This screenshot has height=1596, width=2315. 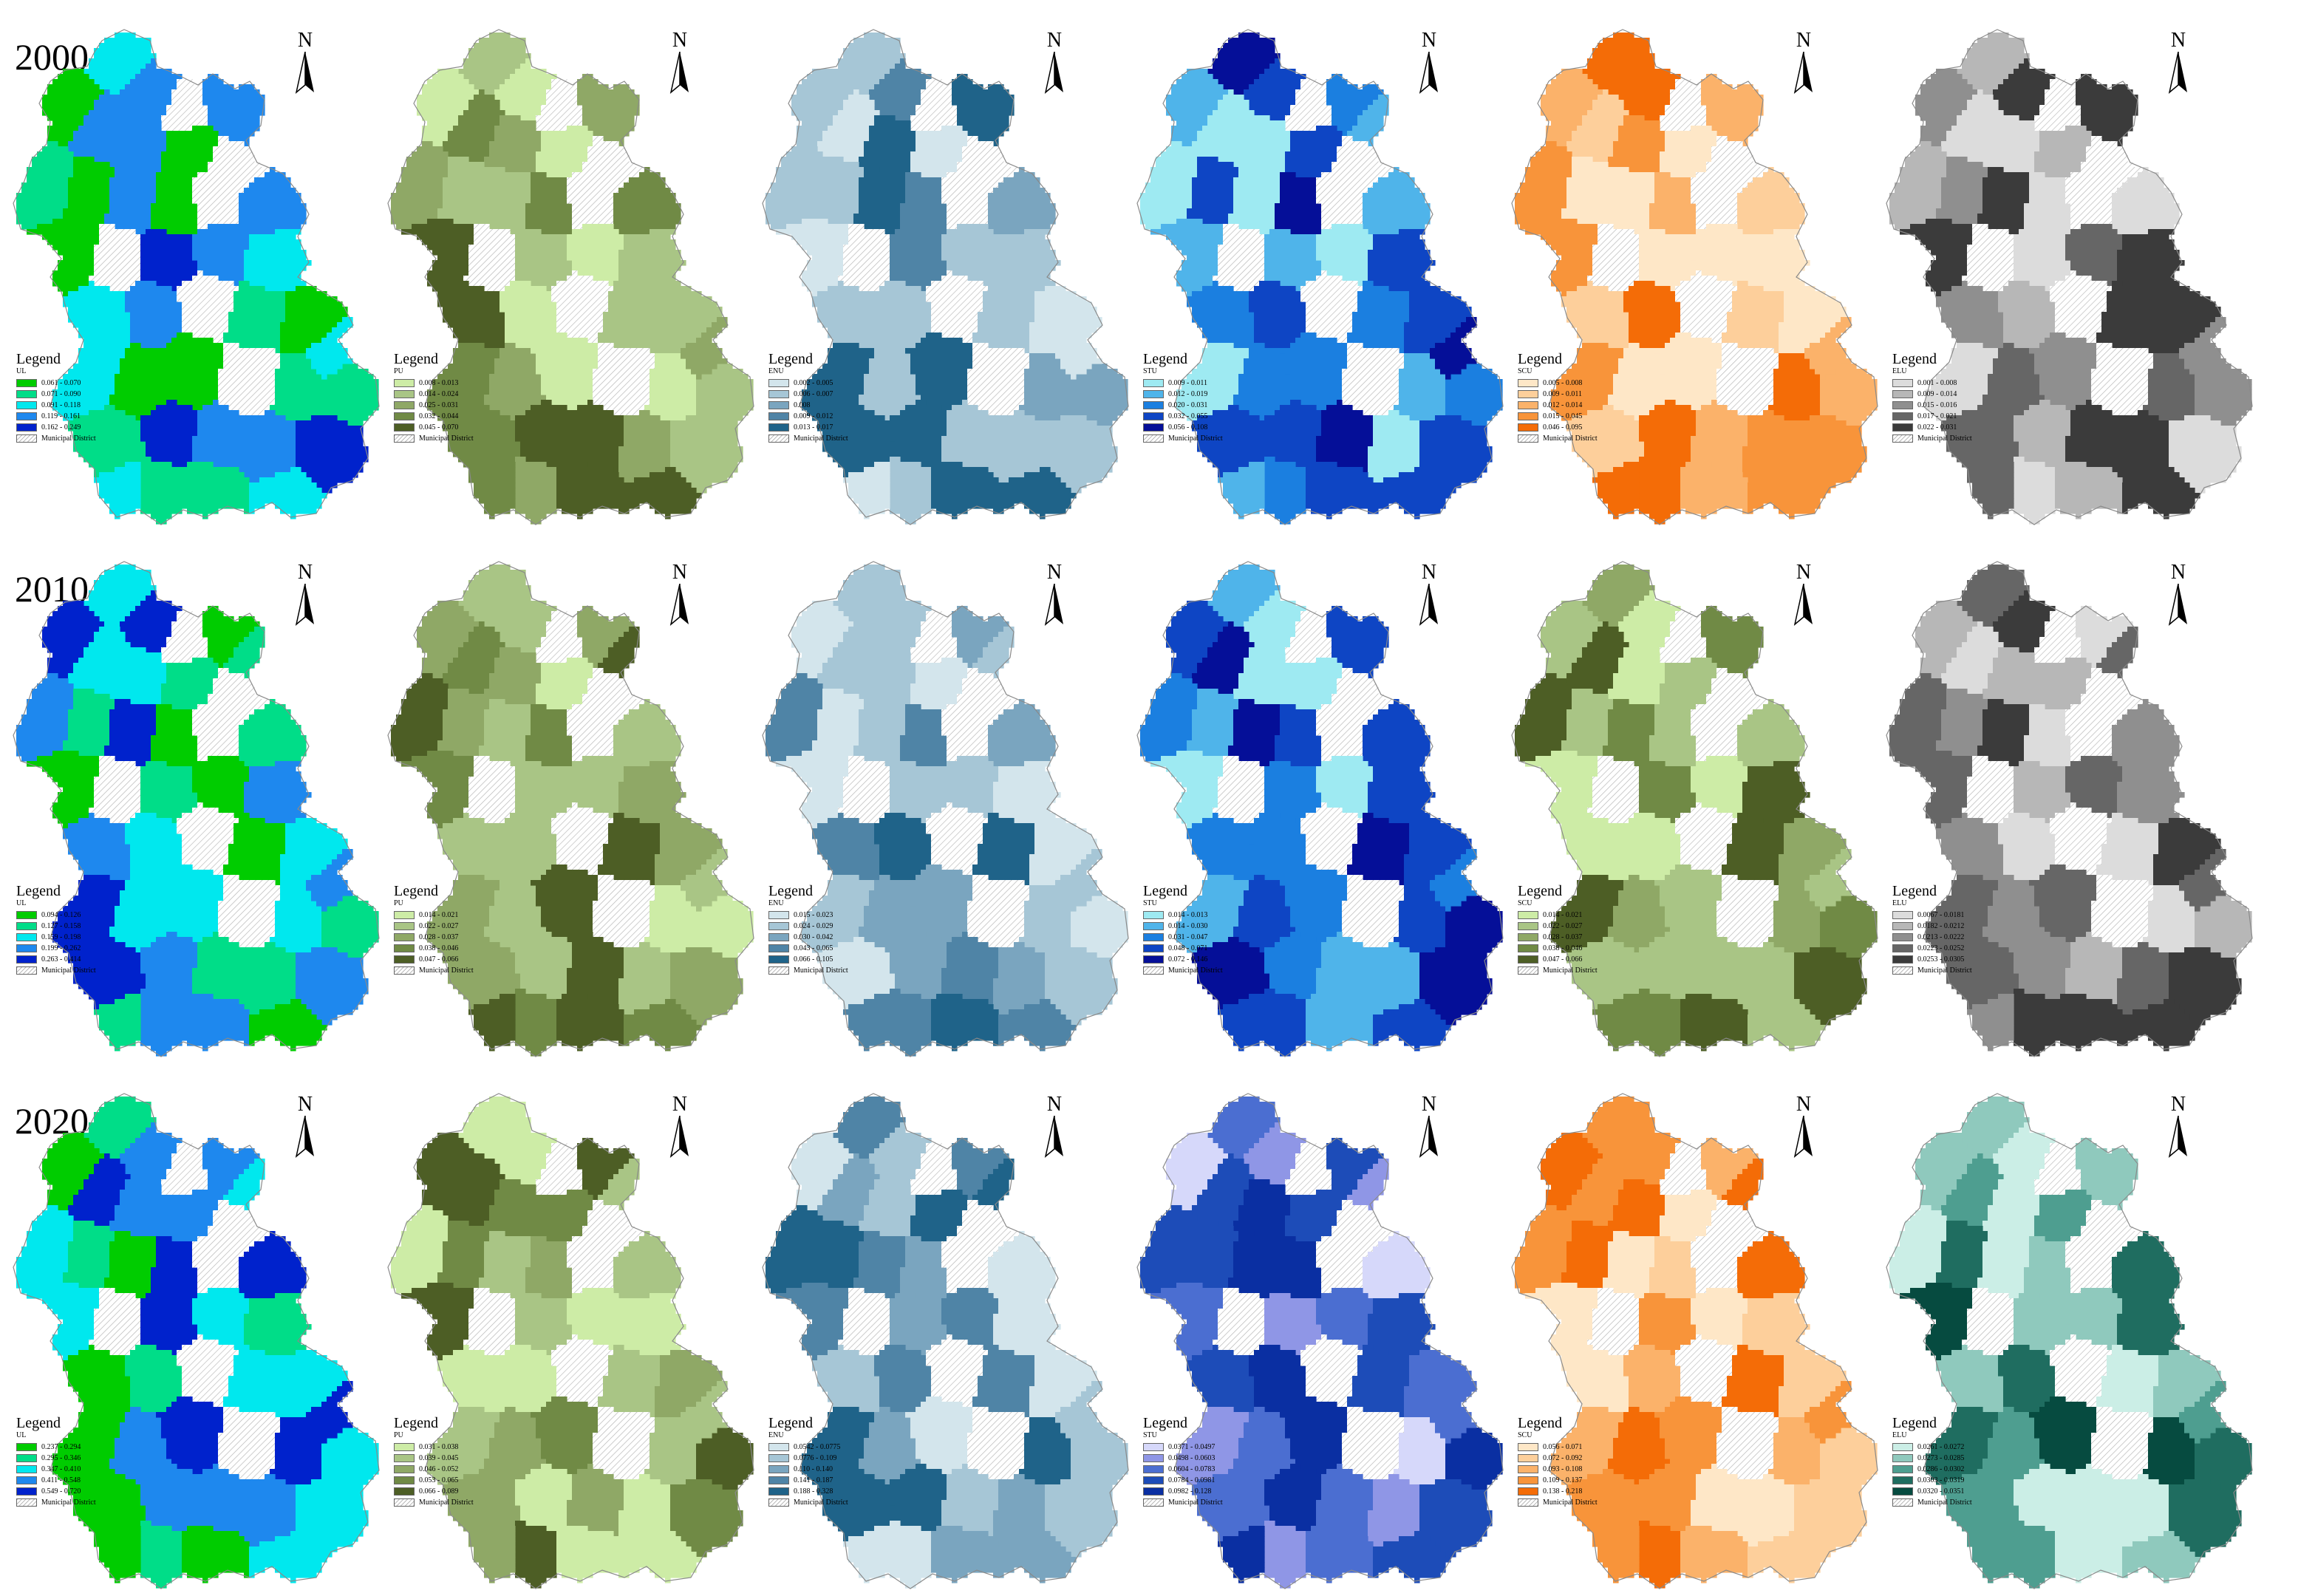 I want to click on legend-item: 0.071 - 0.090, so click(x=98, y=394).